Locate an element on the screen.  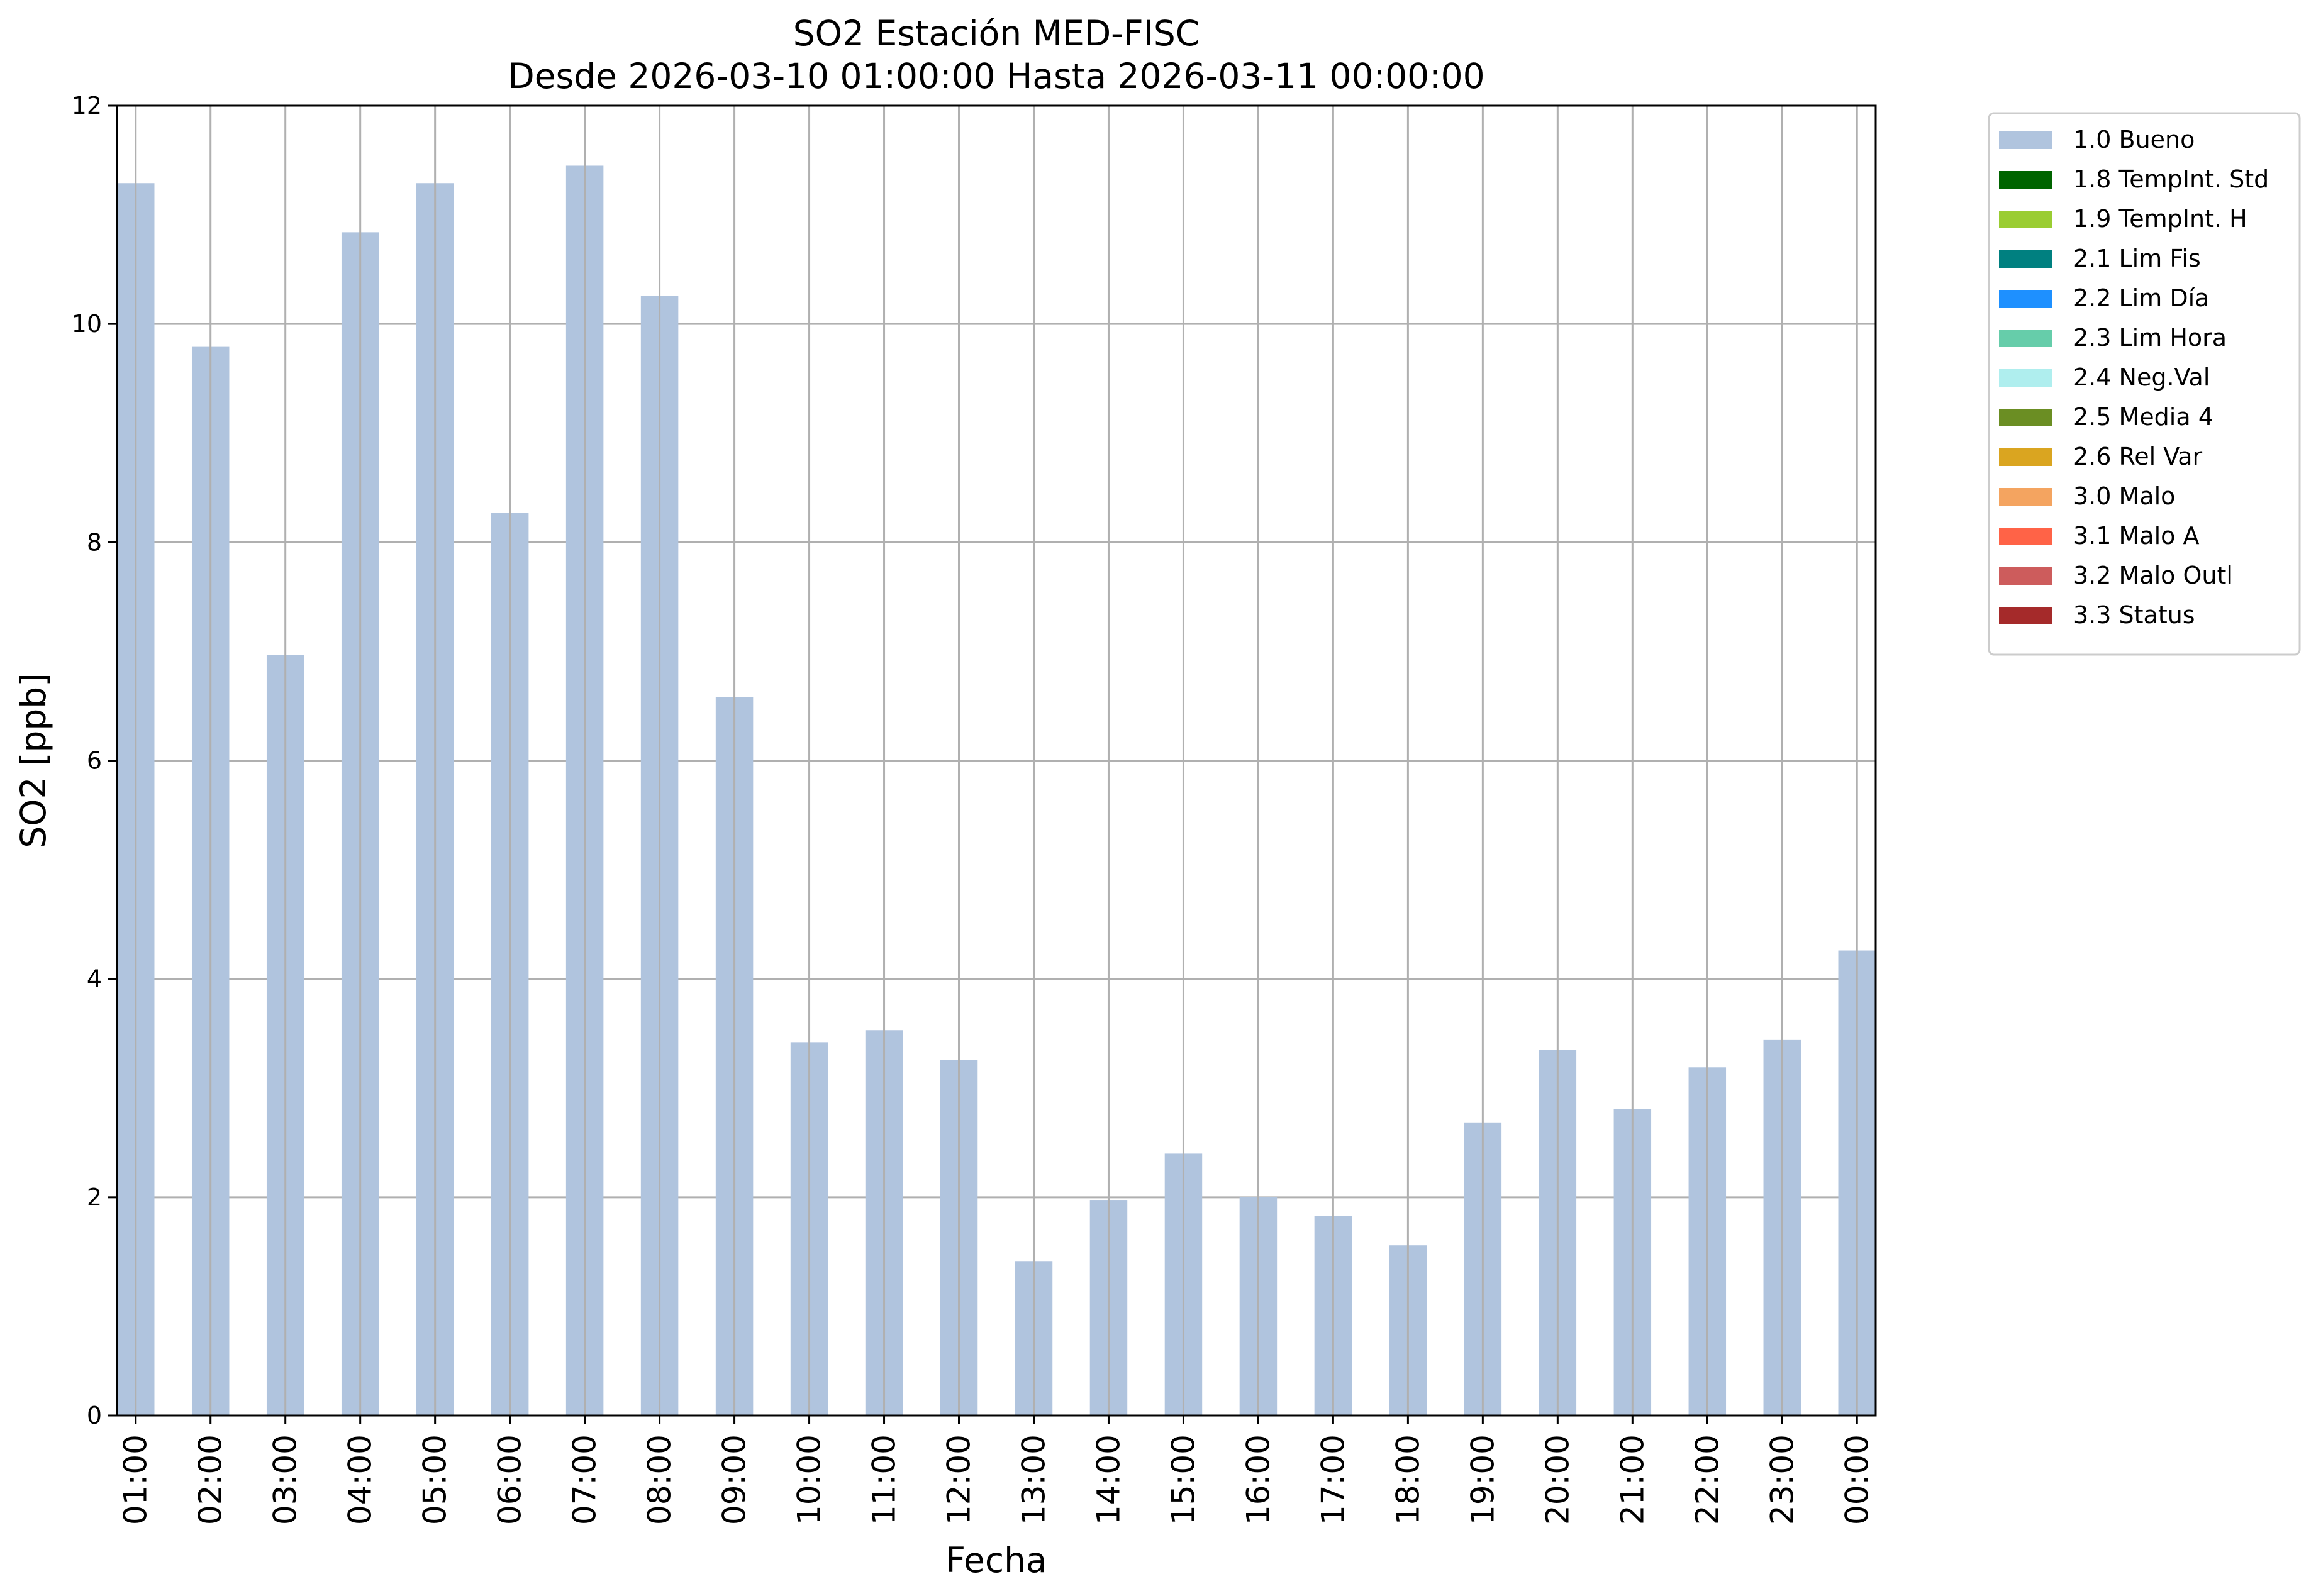
y-tick-label: 2 is located at coordinates (94, 1197).